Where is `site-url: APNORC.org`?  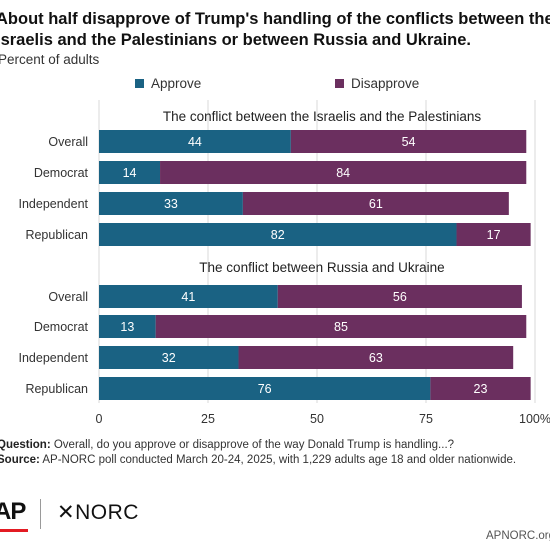
site-url: APNORC.org is located at coordinates (518, 536).